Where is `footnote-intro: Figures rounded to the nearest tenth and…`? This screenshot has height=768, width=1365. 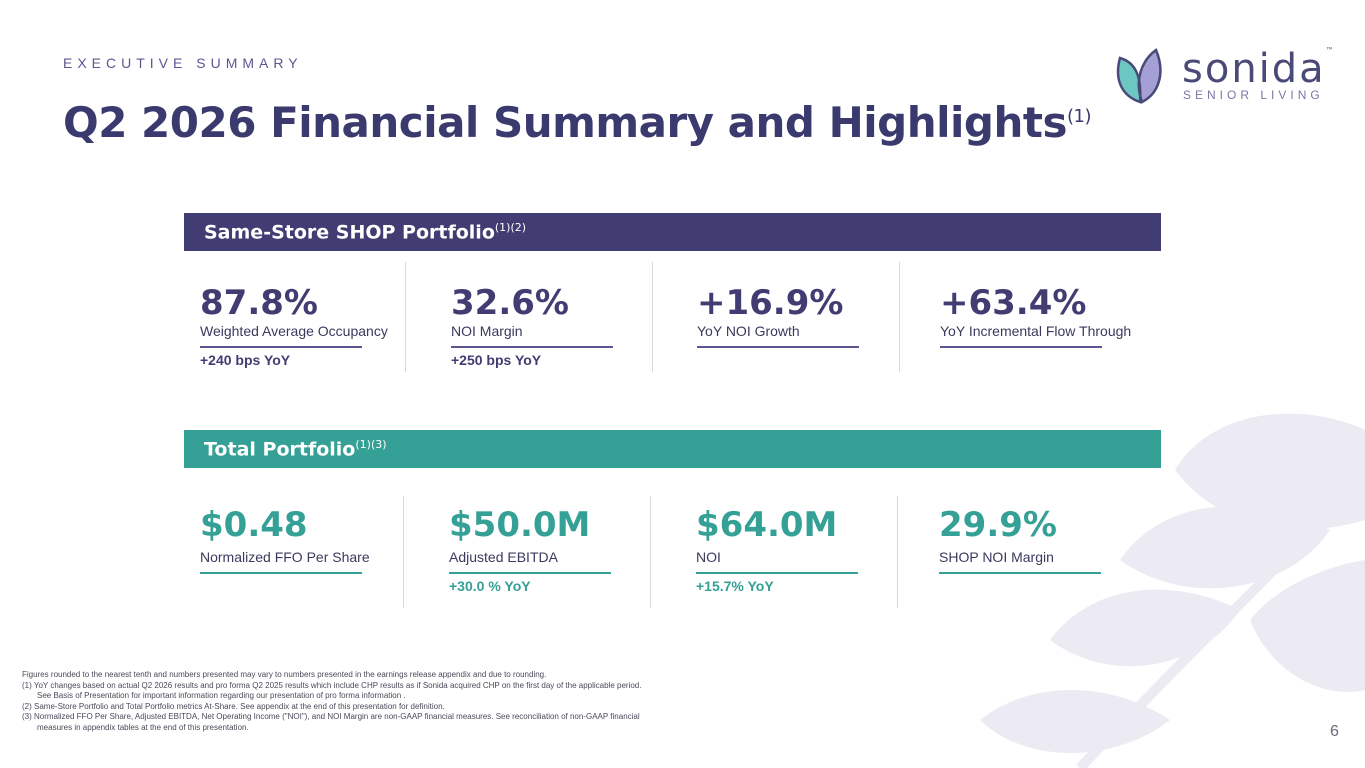
footnote-intro: Figures rounded to the nearest tenth and… is located at coordinates (284, 674).